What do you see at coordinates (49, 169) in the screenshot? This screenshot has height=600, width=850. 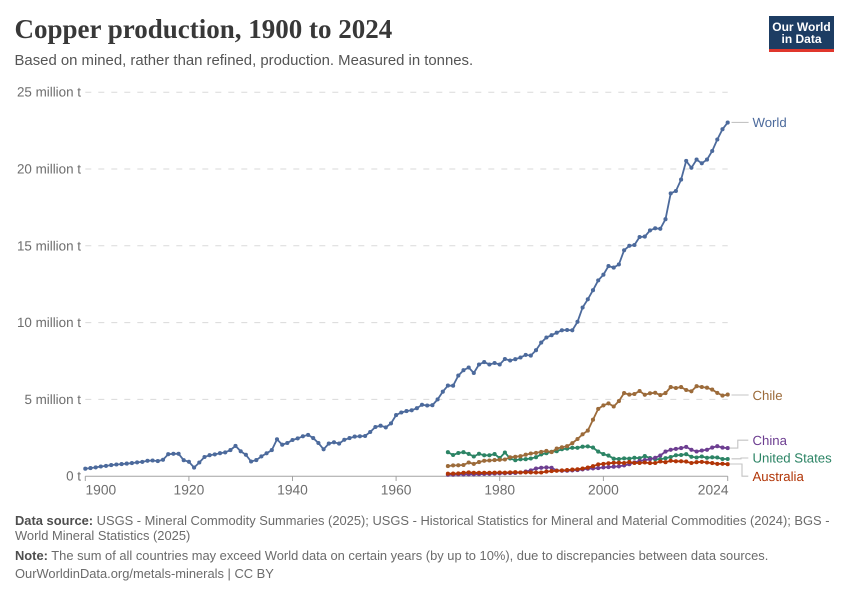 I see `svg-text: 20 million t` at bounding box center [49, 169].